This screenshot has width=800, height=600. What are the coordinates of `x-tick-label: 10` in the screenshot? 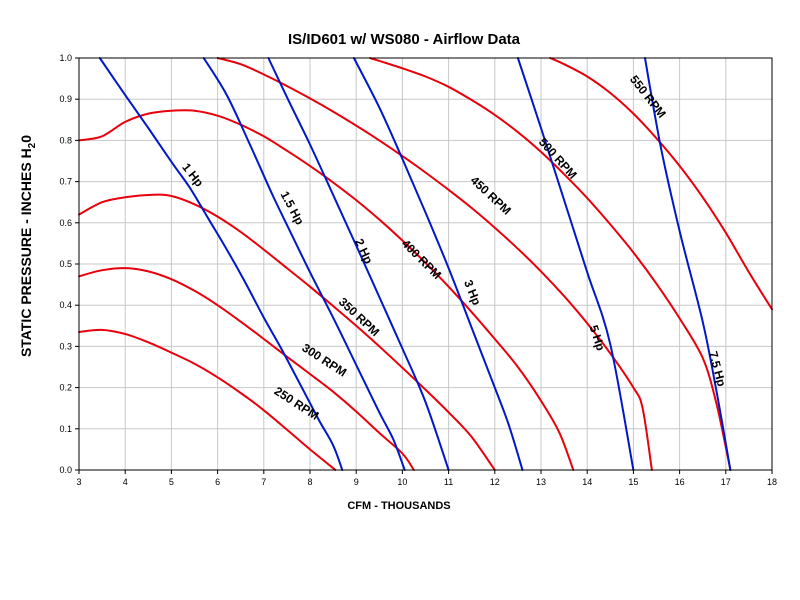 It's located at (402, 482).